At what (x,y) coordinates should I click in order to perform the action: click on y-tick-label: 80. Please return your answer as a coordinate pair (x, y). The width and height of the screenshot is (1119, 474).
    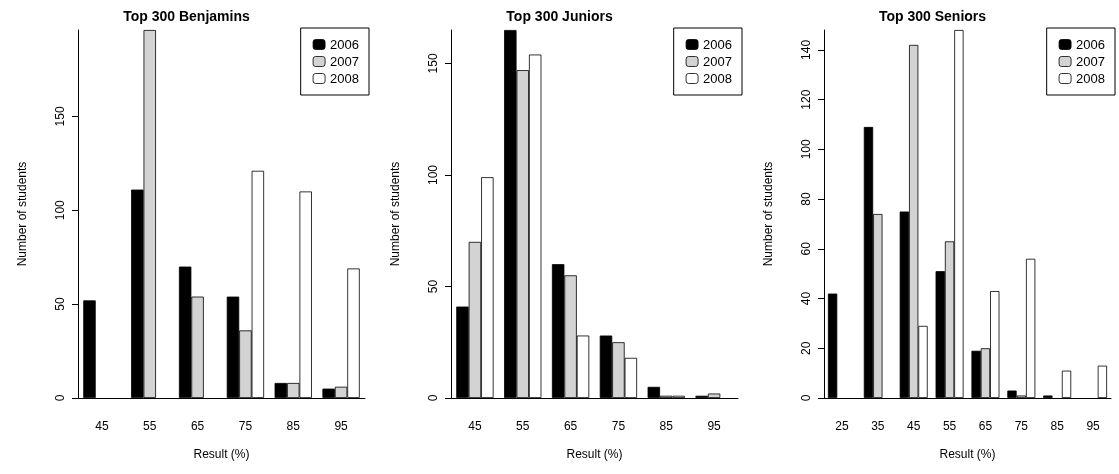
    Looking at the image, I should click on (806, 199).